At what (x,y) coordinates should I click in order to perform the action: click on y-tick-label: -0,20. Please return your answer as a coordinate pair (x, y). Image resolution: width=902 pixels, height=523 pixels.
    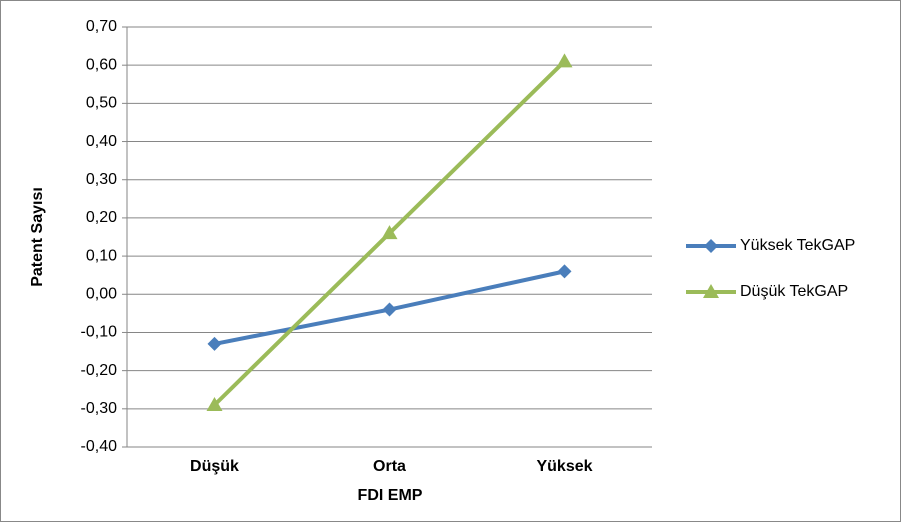
    Looking at the image, I should click on (99, 370).